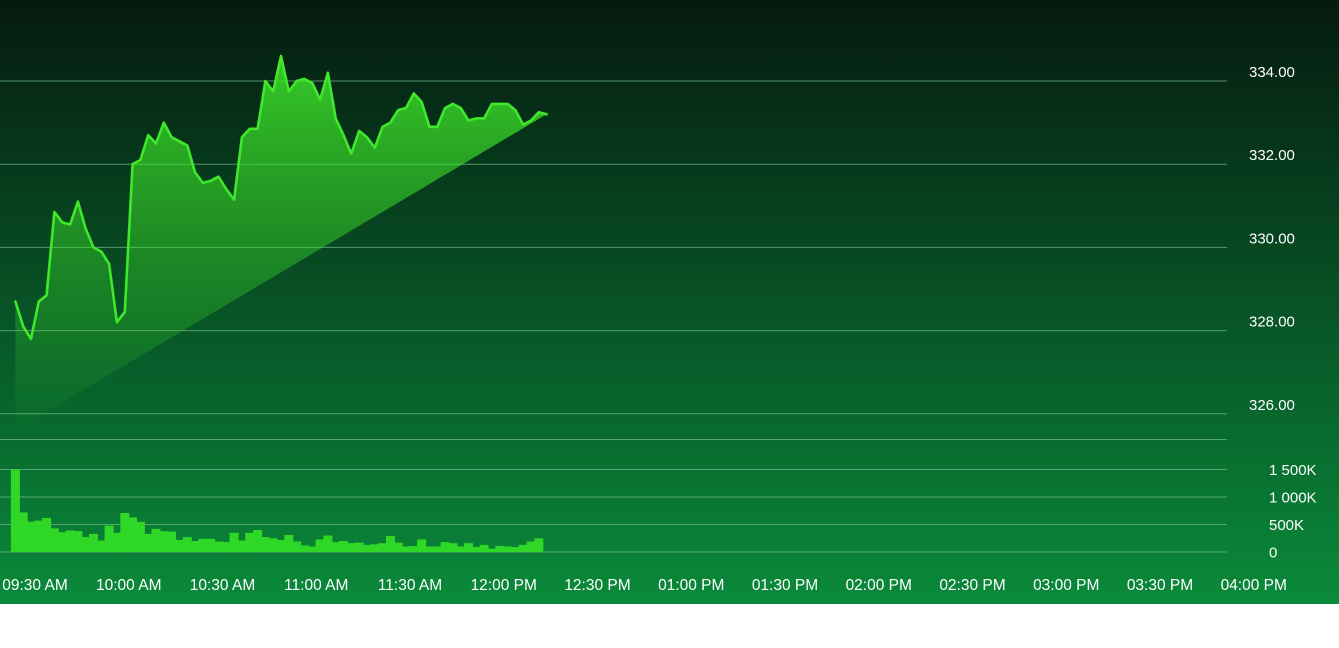  I want to click on volume-tick-label: 1 500K, so click(1293, 470).